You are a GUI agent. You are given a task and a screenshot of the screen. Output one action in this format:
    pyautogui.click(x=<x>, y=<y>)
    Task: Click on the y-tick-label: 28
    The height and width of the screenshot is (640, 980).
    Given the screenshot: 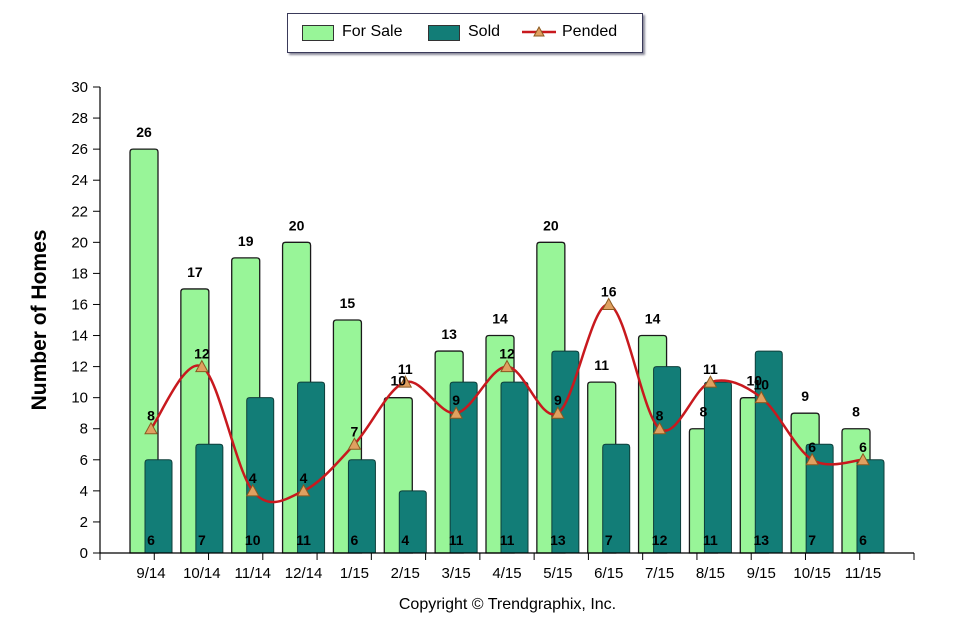 What is the action you would take?
    pyautogui.click(x=79, y=118)
    